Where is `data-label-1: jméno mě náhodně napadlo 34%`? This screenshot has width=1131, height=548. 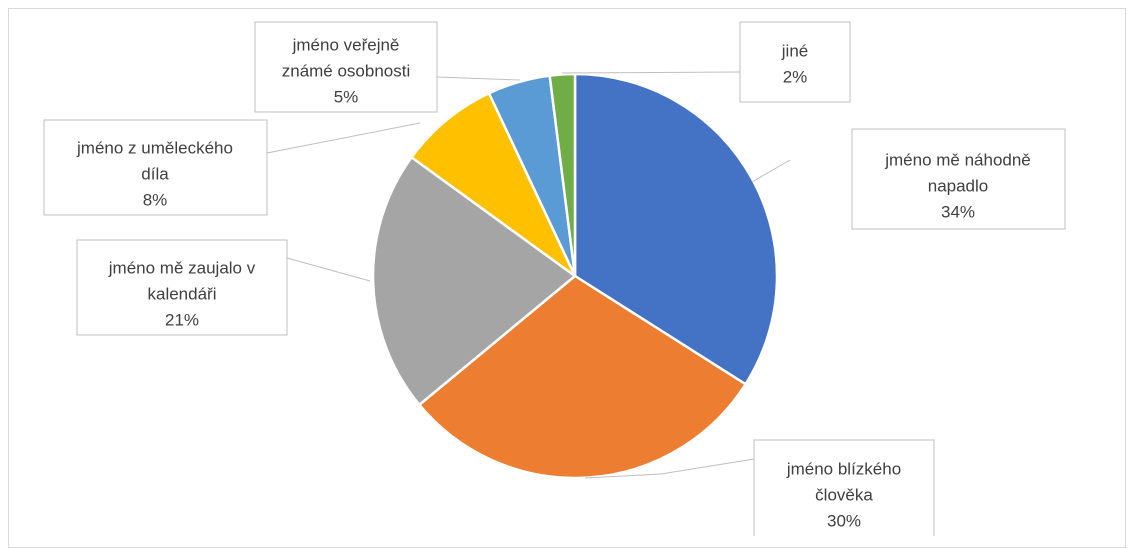
data-label-1: jméno mě náhodně napadlo 34% is located at coordinates (908, 179).